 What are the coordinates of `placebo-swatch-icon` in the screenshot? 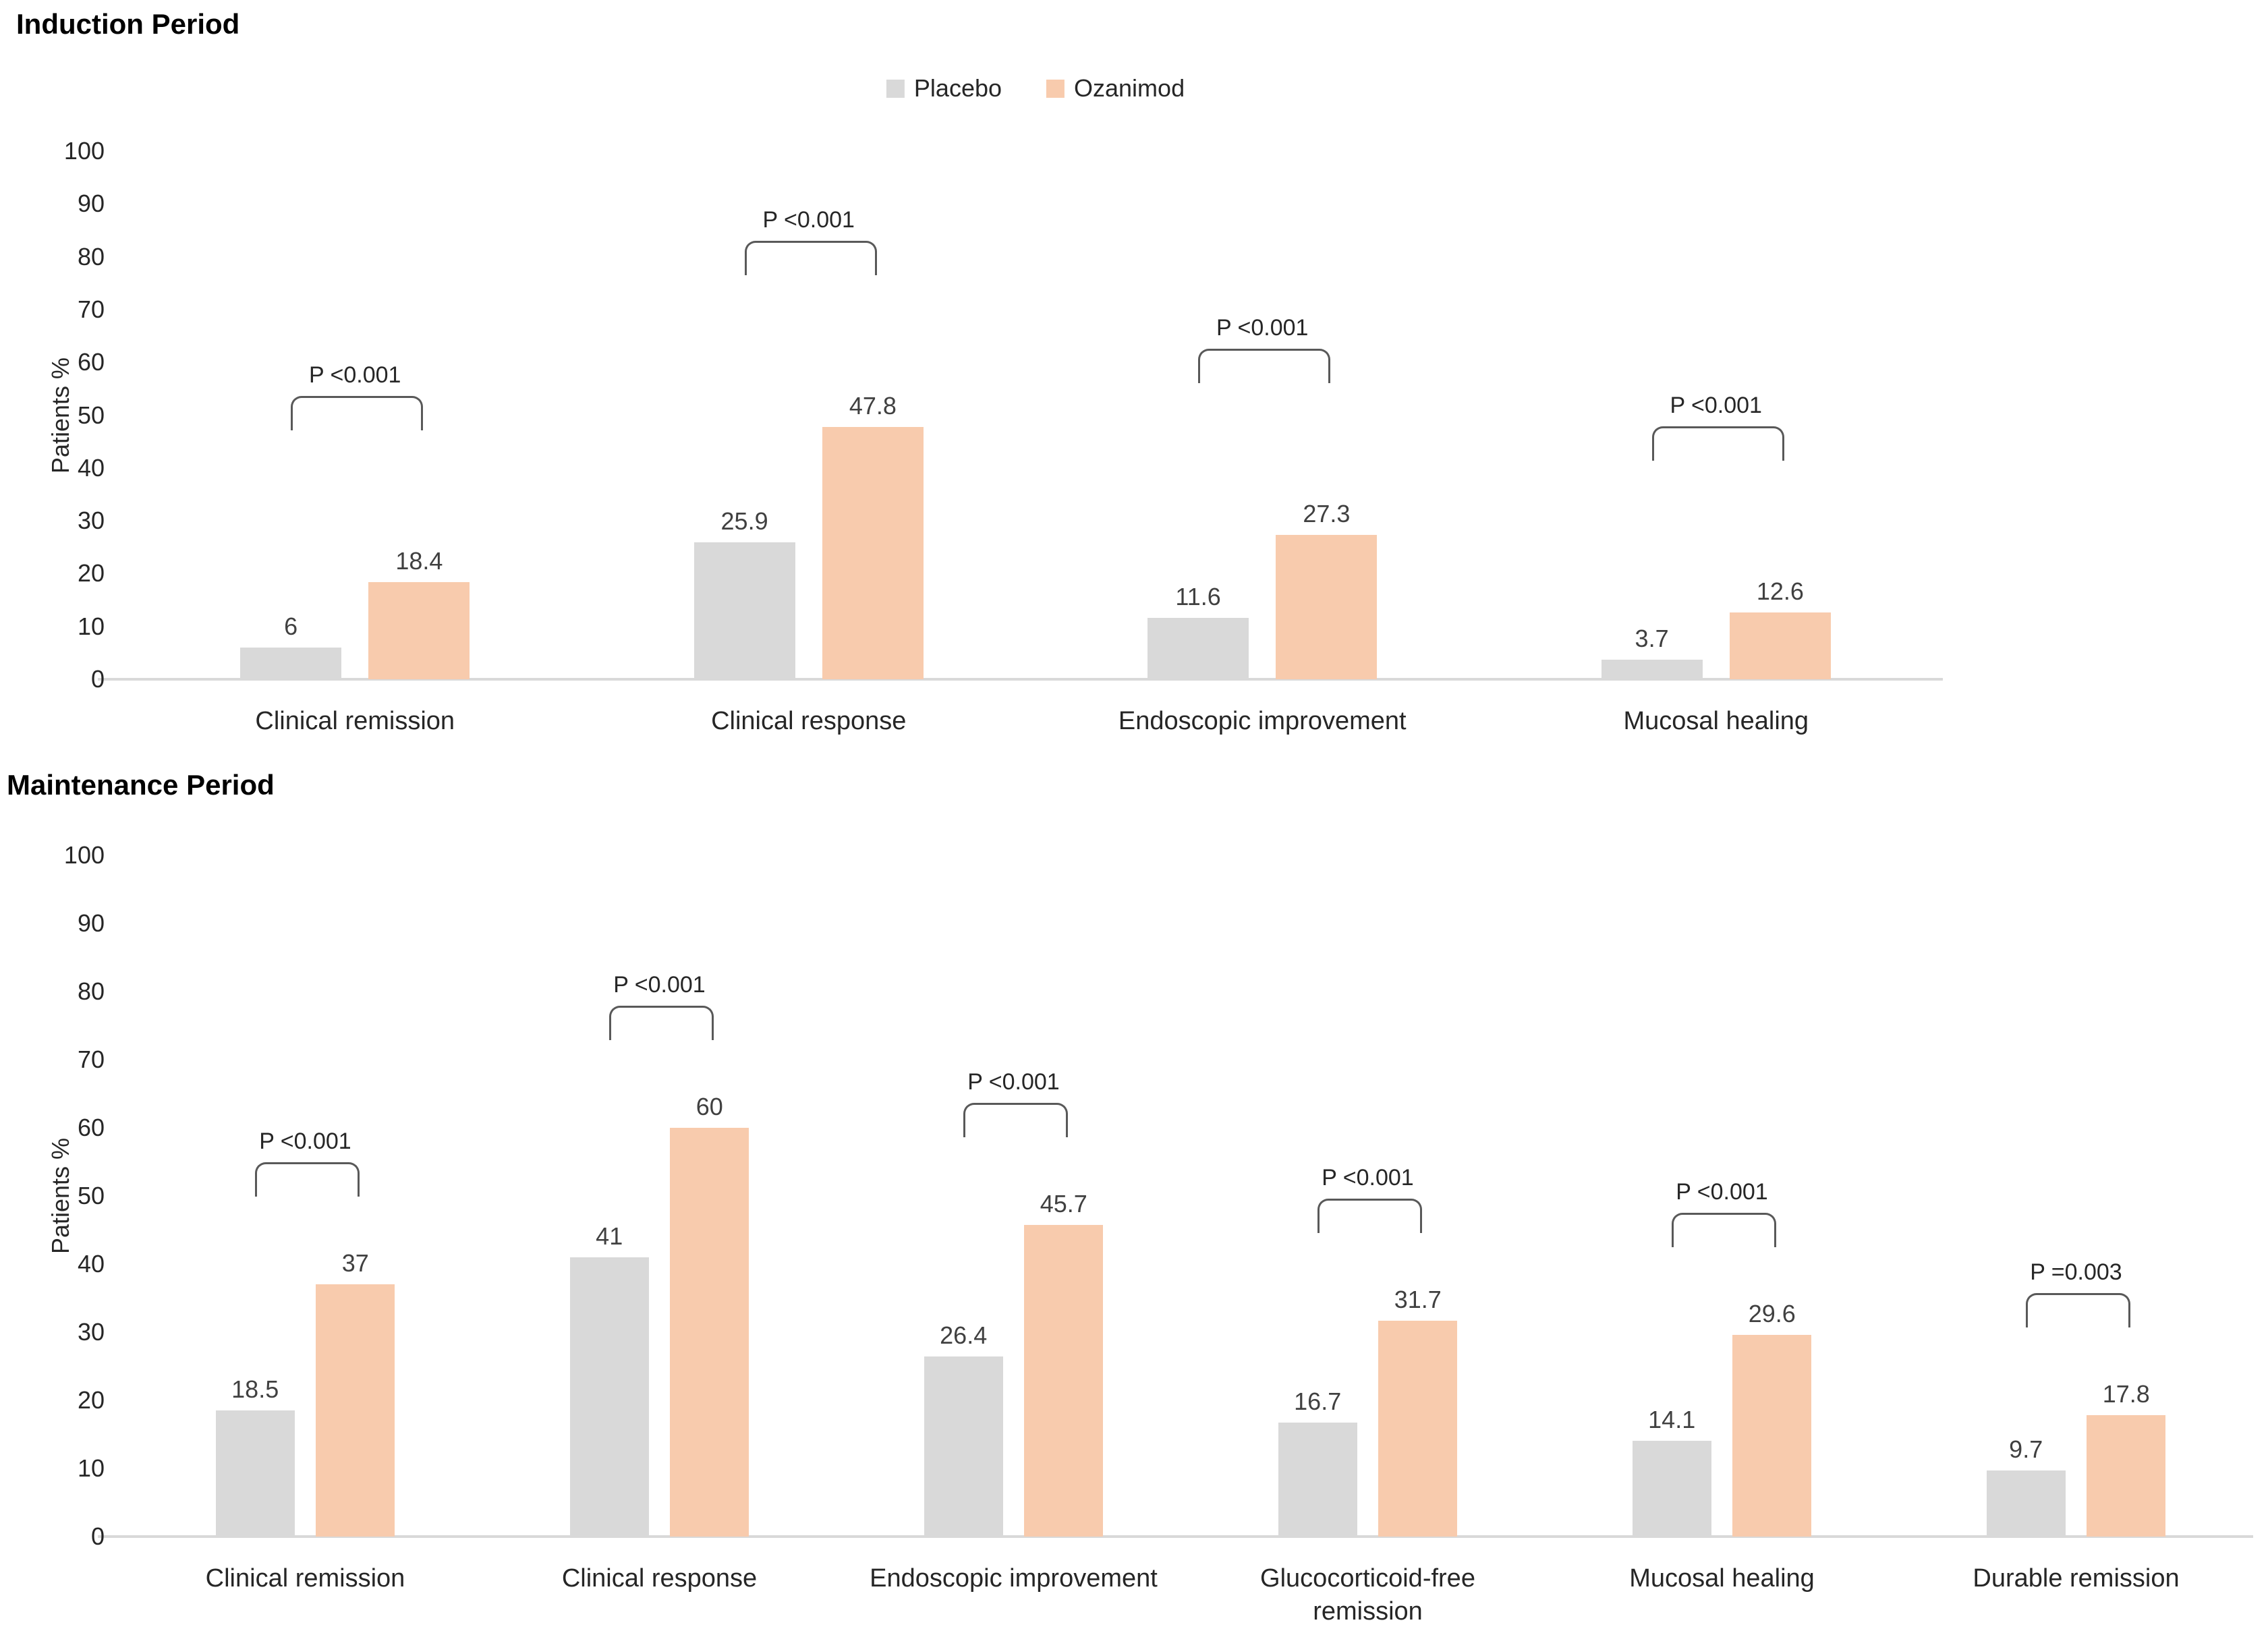 It's located at (895, 88).